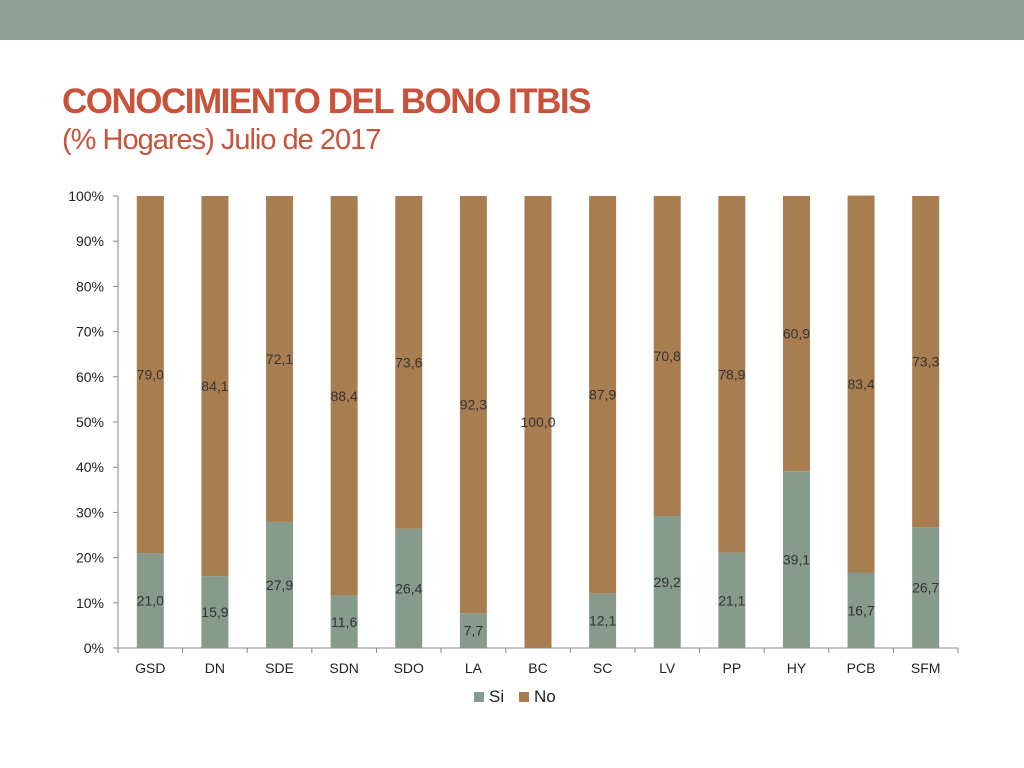  I want to click on data-label-no-sdn: 88,4, so click(344, 396).